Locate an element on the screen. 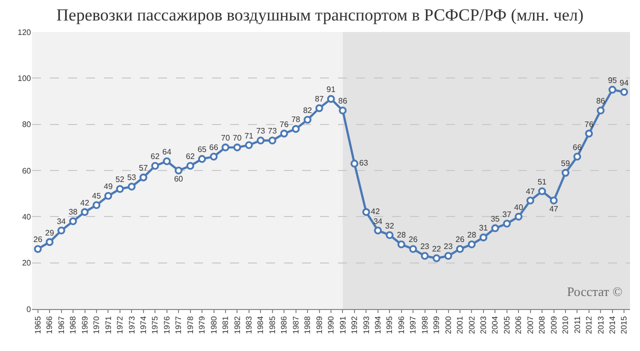  x-tick-label: 1970 is located at coordinates (97, 325).